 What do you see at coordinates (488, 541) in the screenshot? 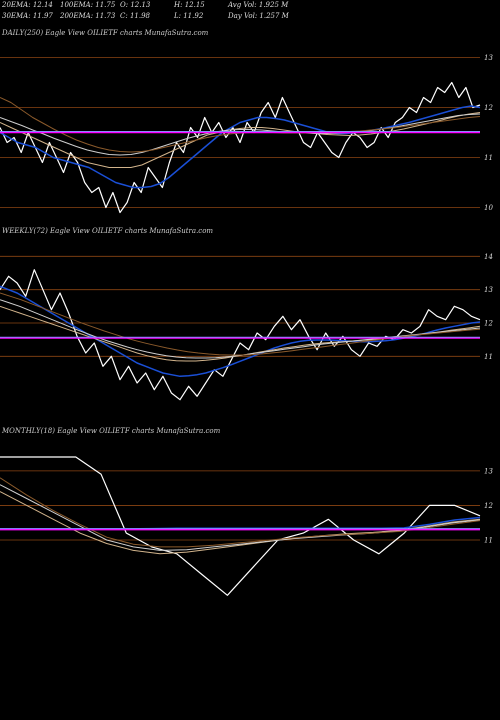
I see `monthly-y-tick-label: 11` at bounding box center [488, 541].